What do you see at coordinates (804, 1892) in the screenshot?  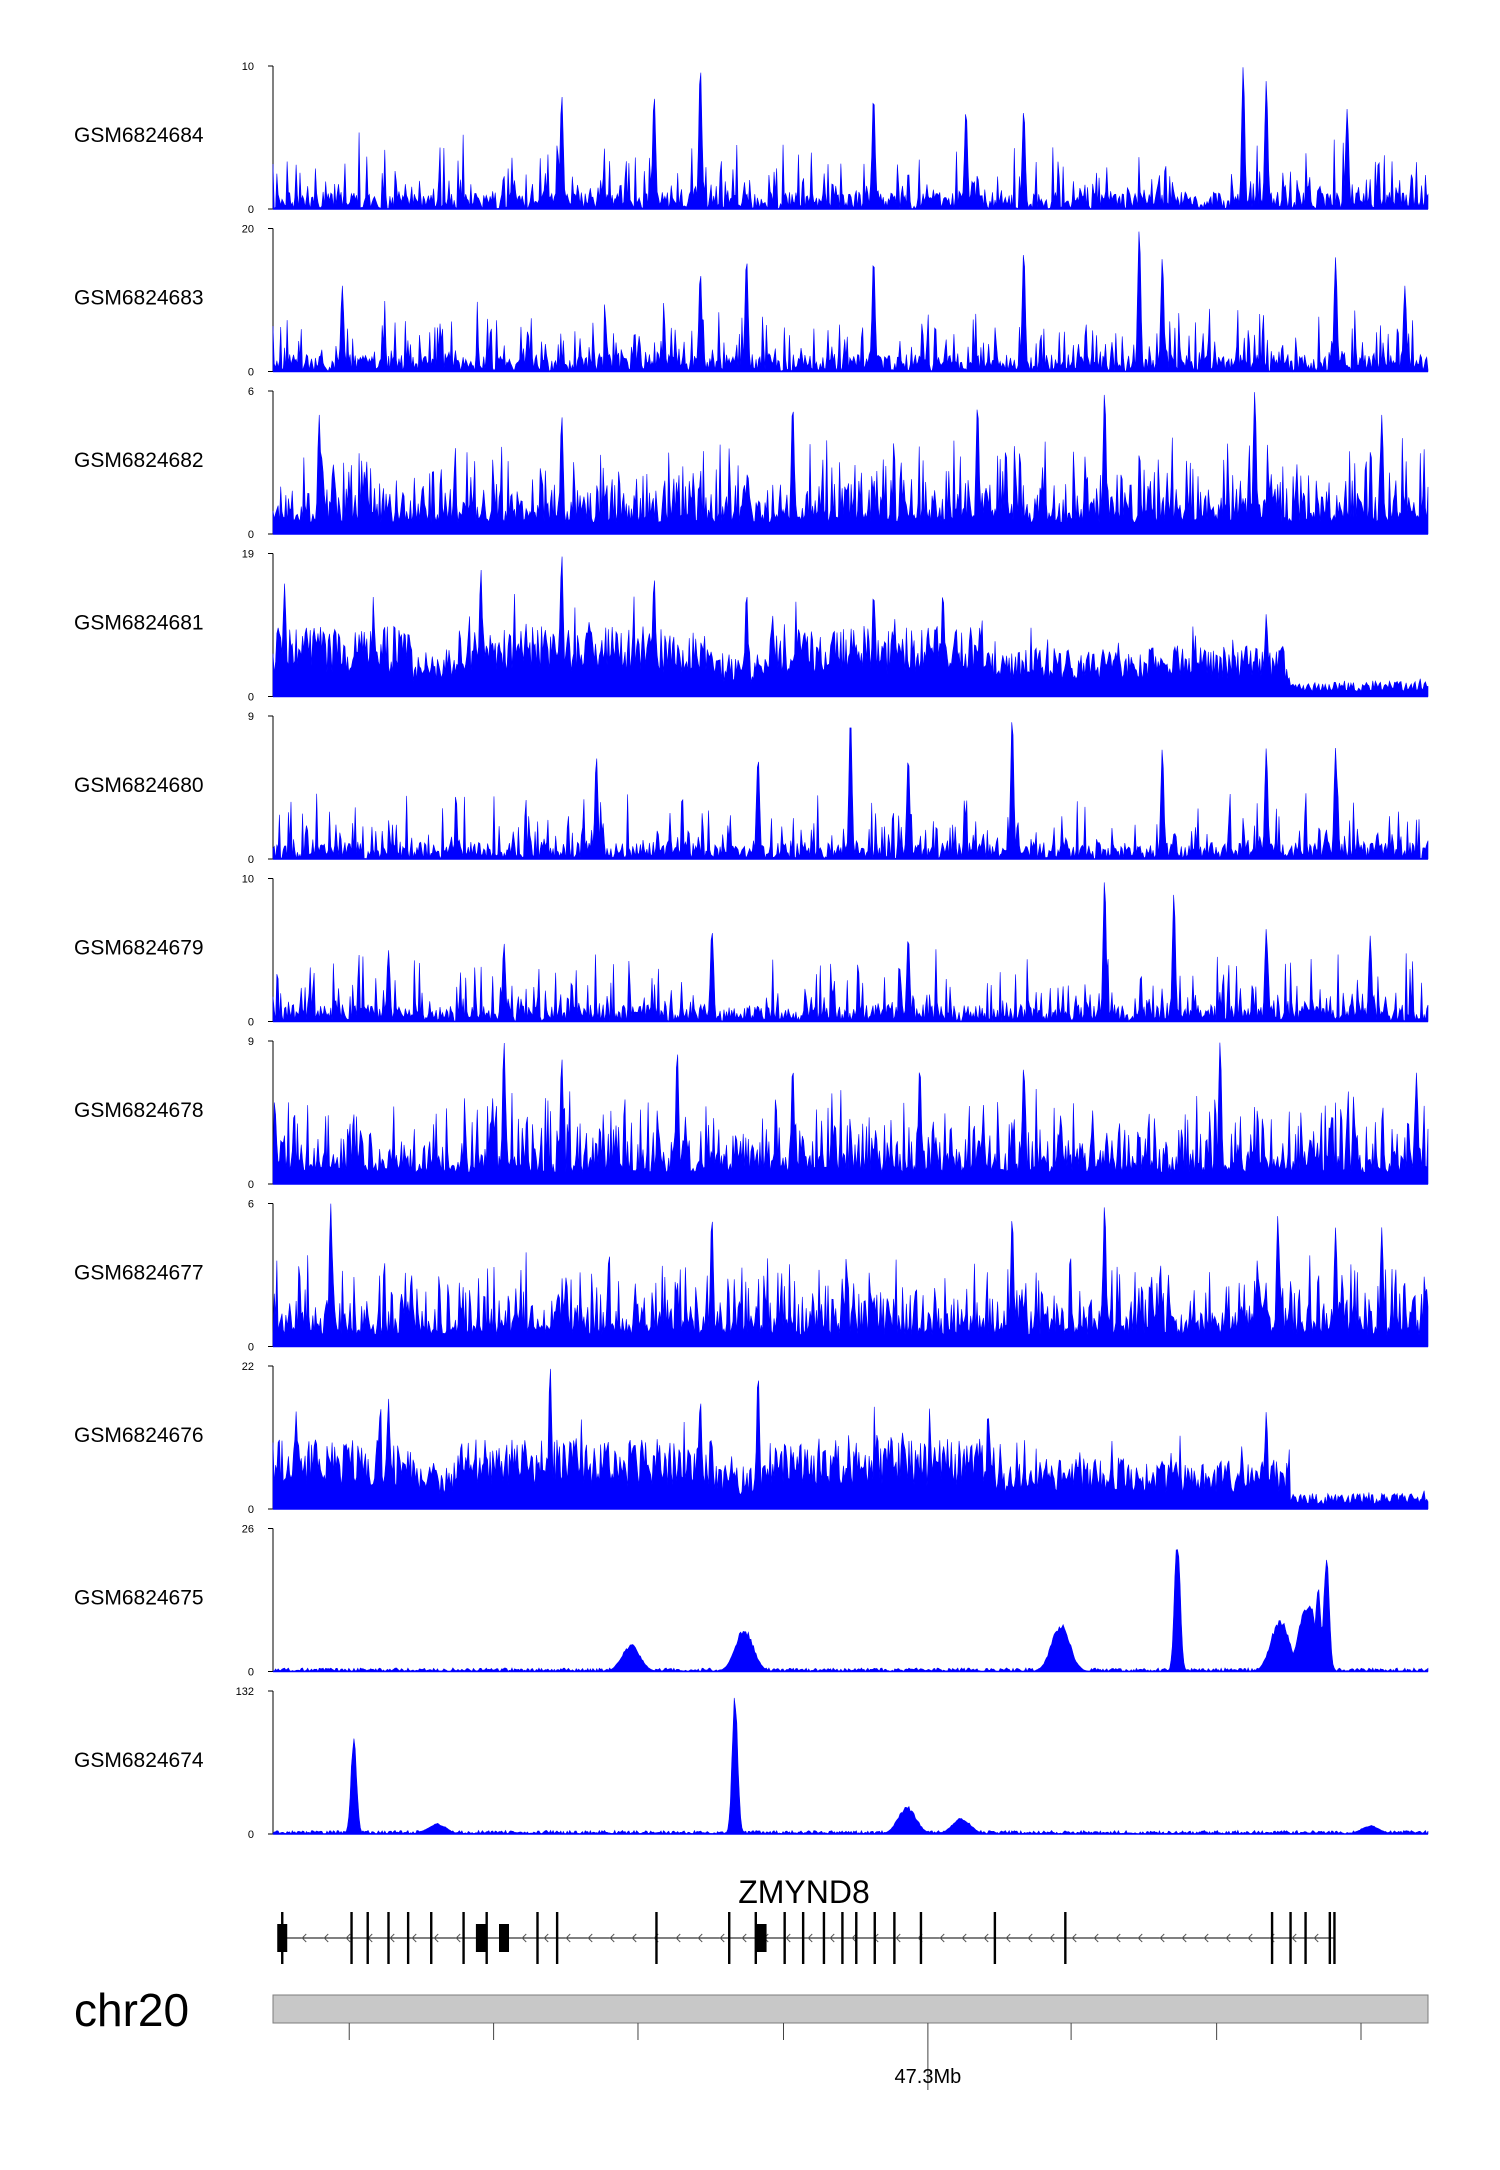 I see `gene-name-label: ZMYND8` at bounding box center [804, 1892].